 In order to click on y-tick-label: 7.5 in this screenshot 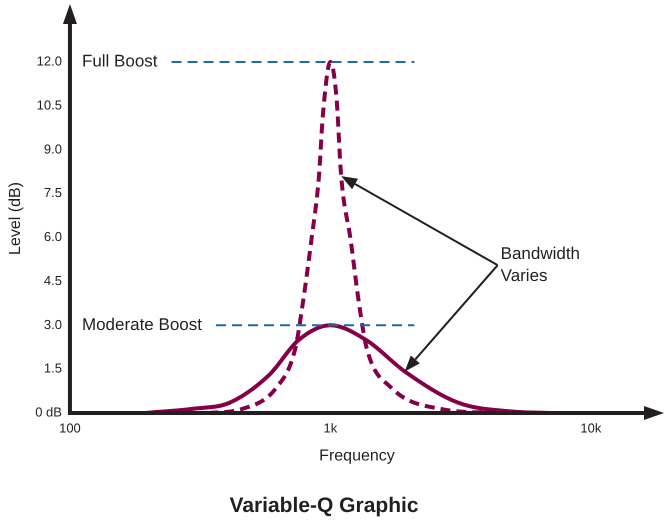, I will do `click(53, 192)`.